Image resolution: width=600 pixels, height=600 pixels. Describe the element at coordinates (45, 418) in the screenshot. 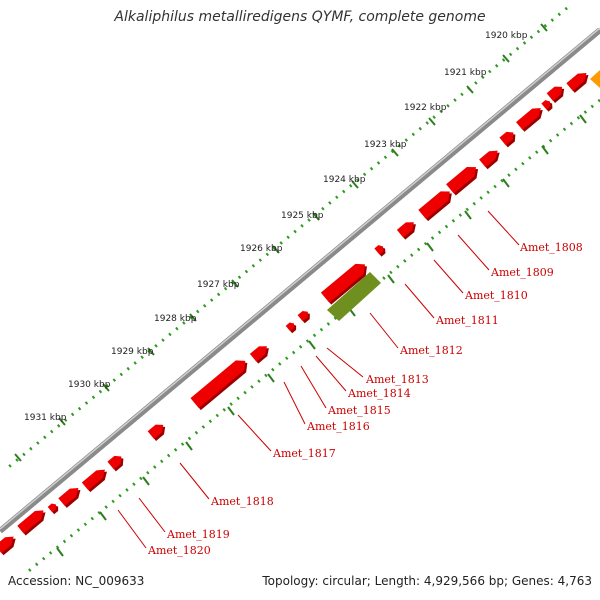

I see `scale-label-1931: 1931 kbp` at that location.